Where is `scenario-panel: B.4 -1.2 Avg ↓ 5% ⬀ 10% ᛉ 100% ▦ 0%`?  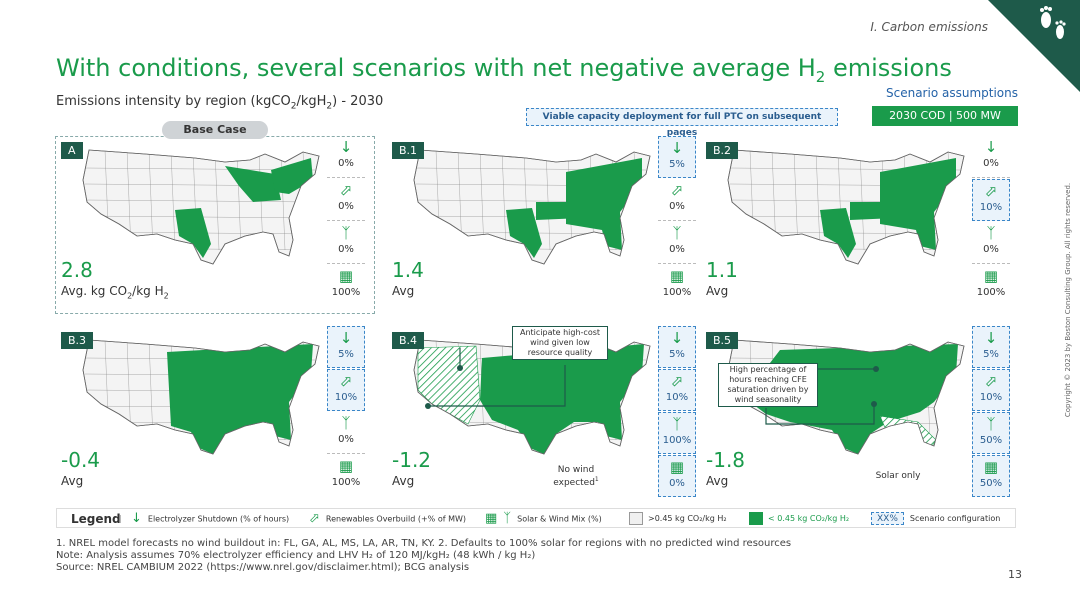 scenario-panel: B.4 -1.2 Avg ↓ 5% ⬀ 10% ᛉ 100% ▦ 0% is located at coordinates (542, 412).